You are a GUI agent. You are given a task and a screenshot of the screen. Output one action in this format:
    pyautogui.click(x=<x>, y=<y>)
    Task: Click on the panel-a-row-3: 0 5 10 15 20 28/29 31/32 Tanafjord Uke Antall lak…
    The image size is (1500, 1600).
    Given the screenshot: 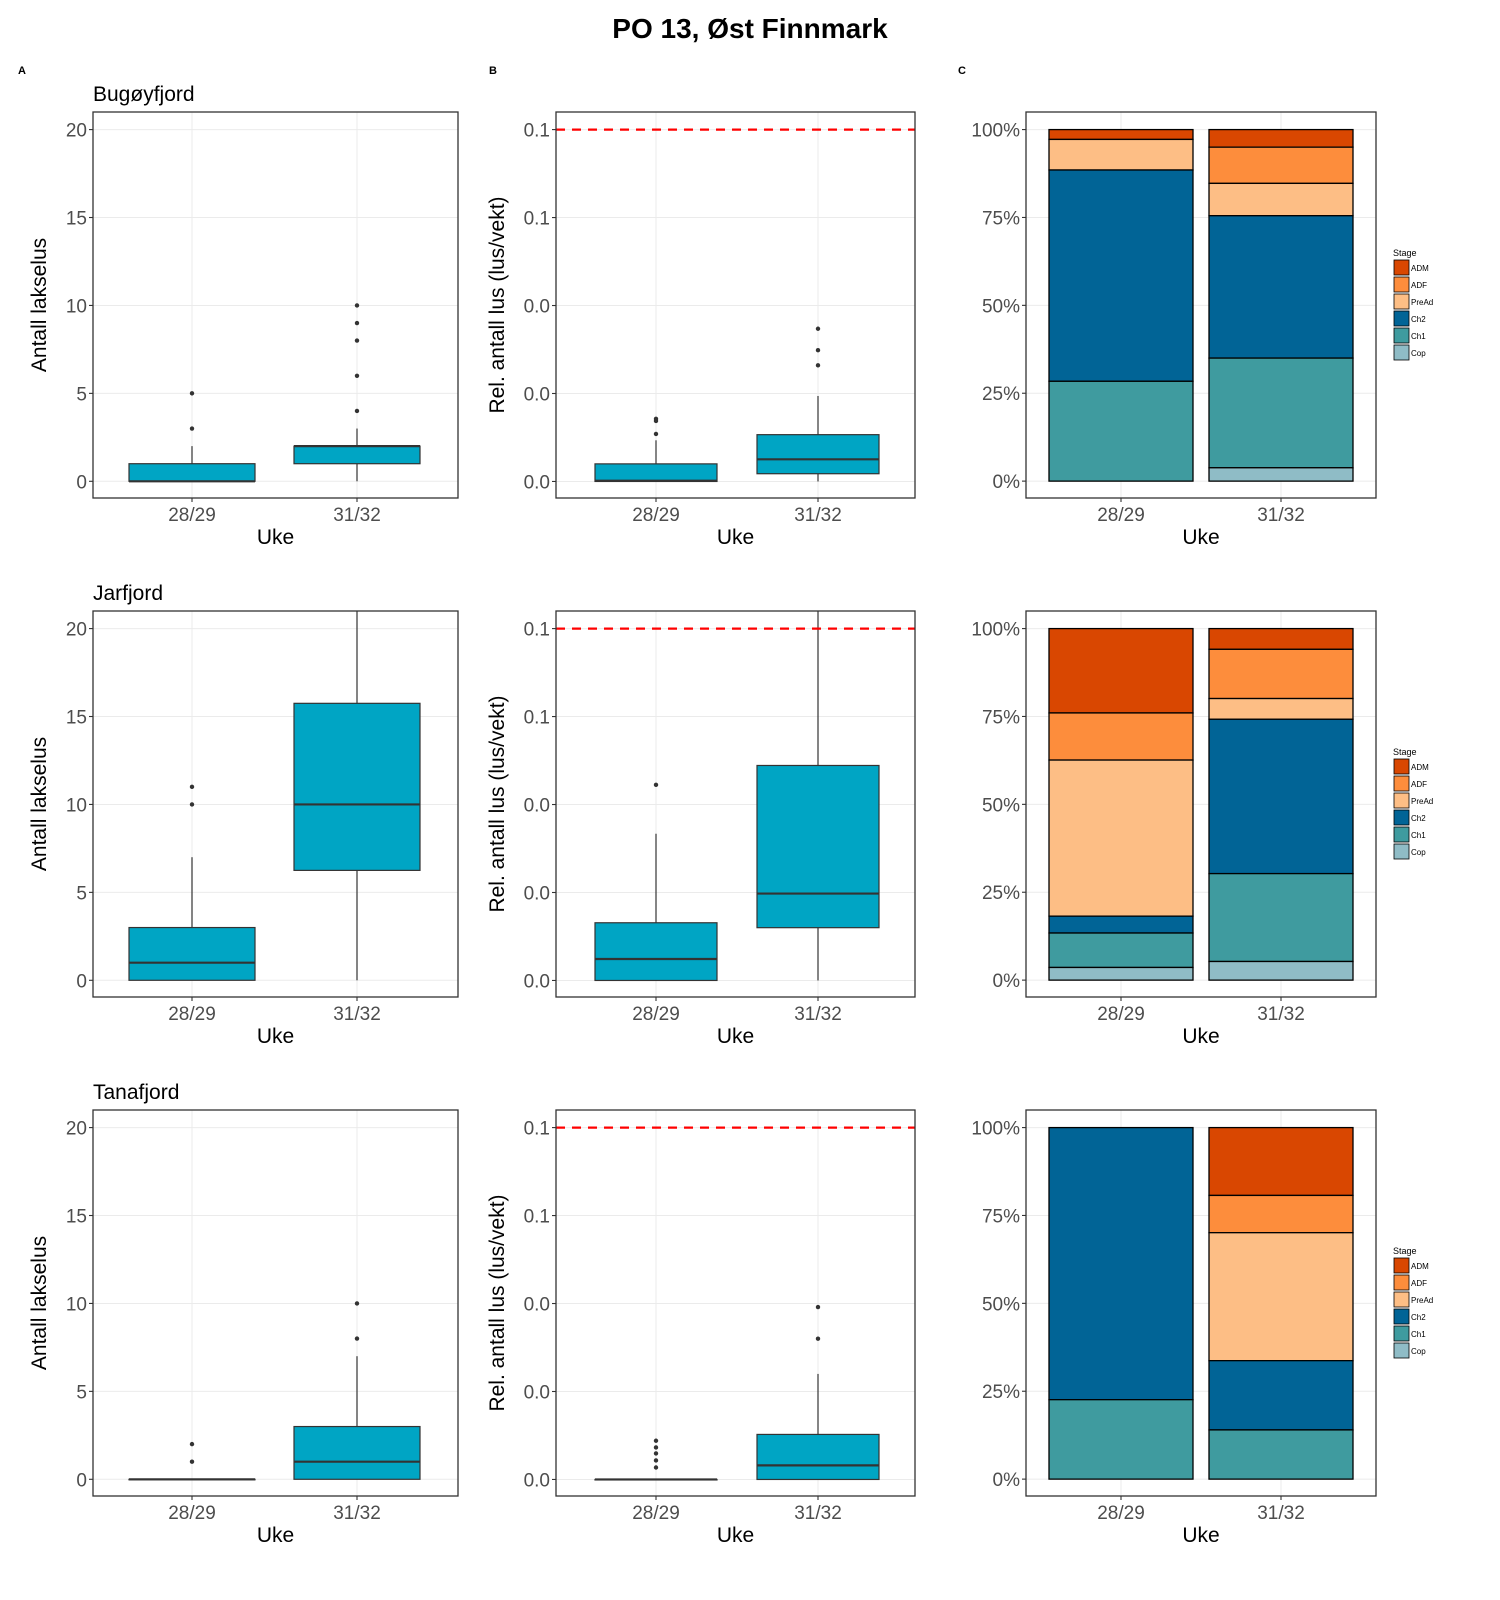 What is the action you would take?
    pyautogui.click(x=243, y=1314)
    